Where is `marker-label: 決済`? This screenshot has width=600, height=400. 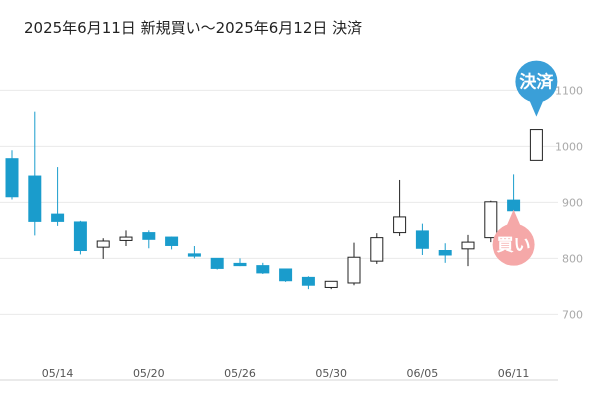
marker-label: 決済 is located at coordinates (536, 82).